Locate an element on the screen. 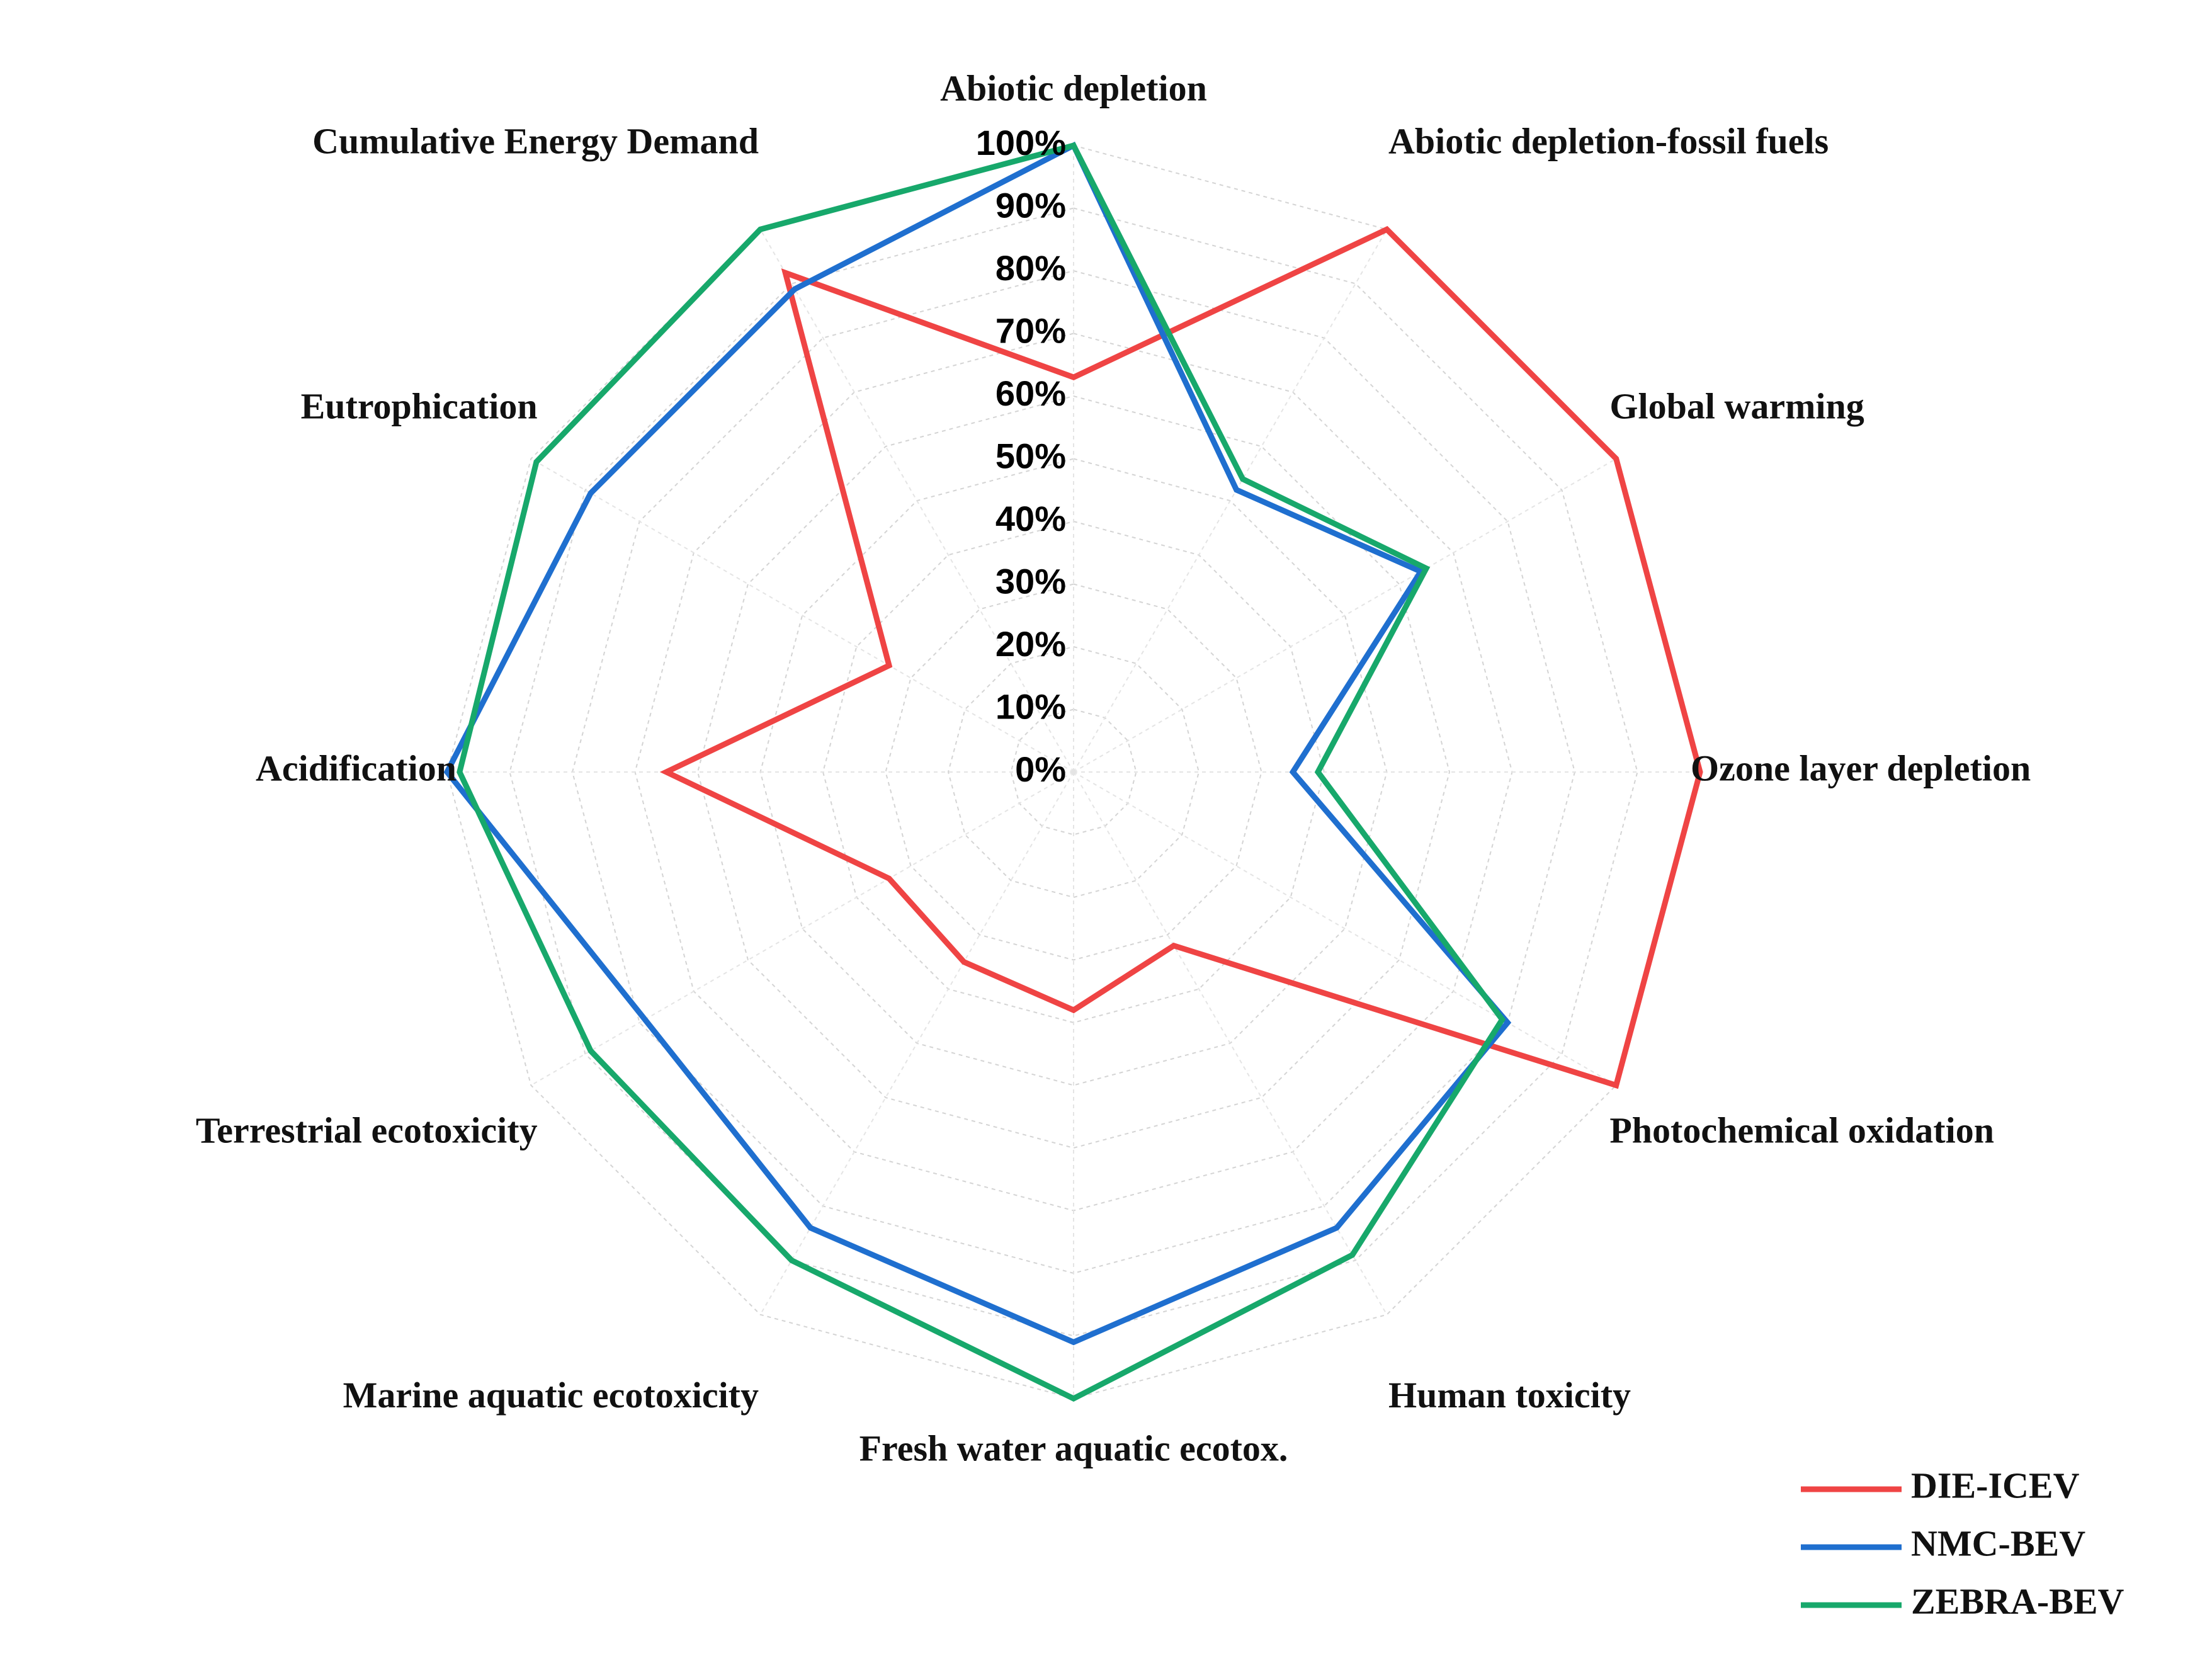 The width and height of the screenshot is (2212, 1675). category-label-abiotic-depletion: Abiotic depletion is located at coordinates (1073, 87).